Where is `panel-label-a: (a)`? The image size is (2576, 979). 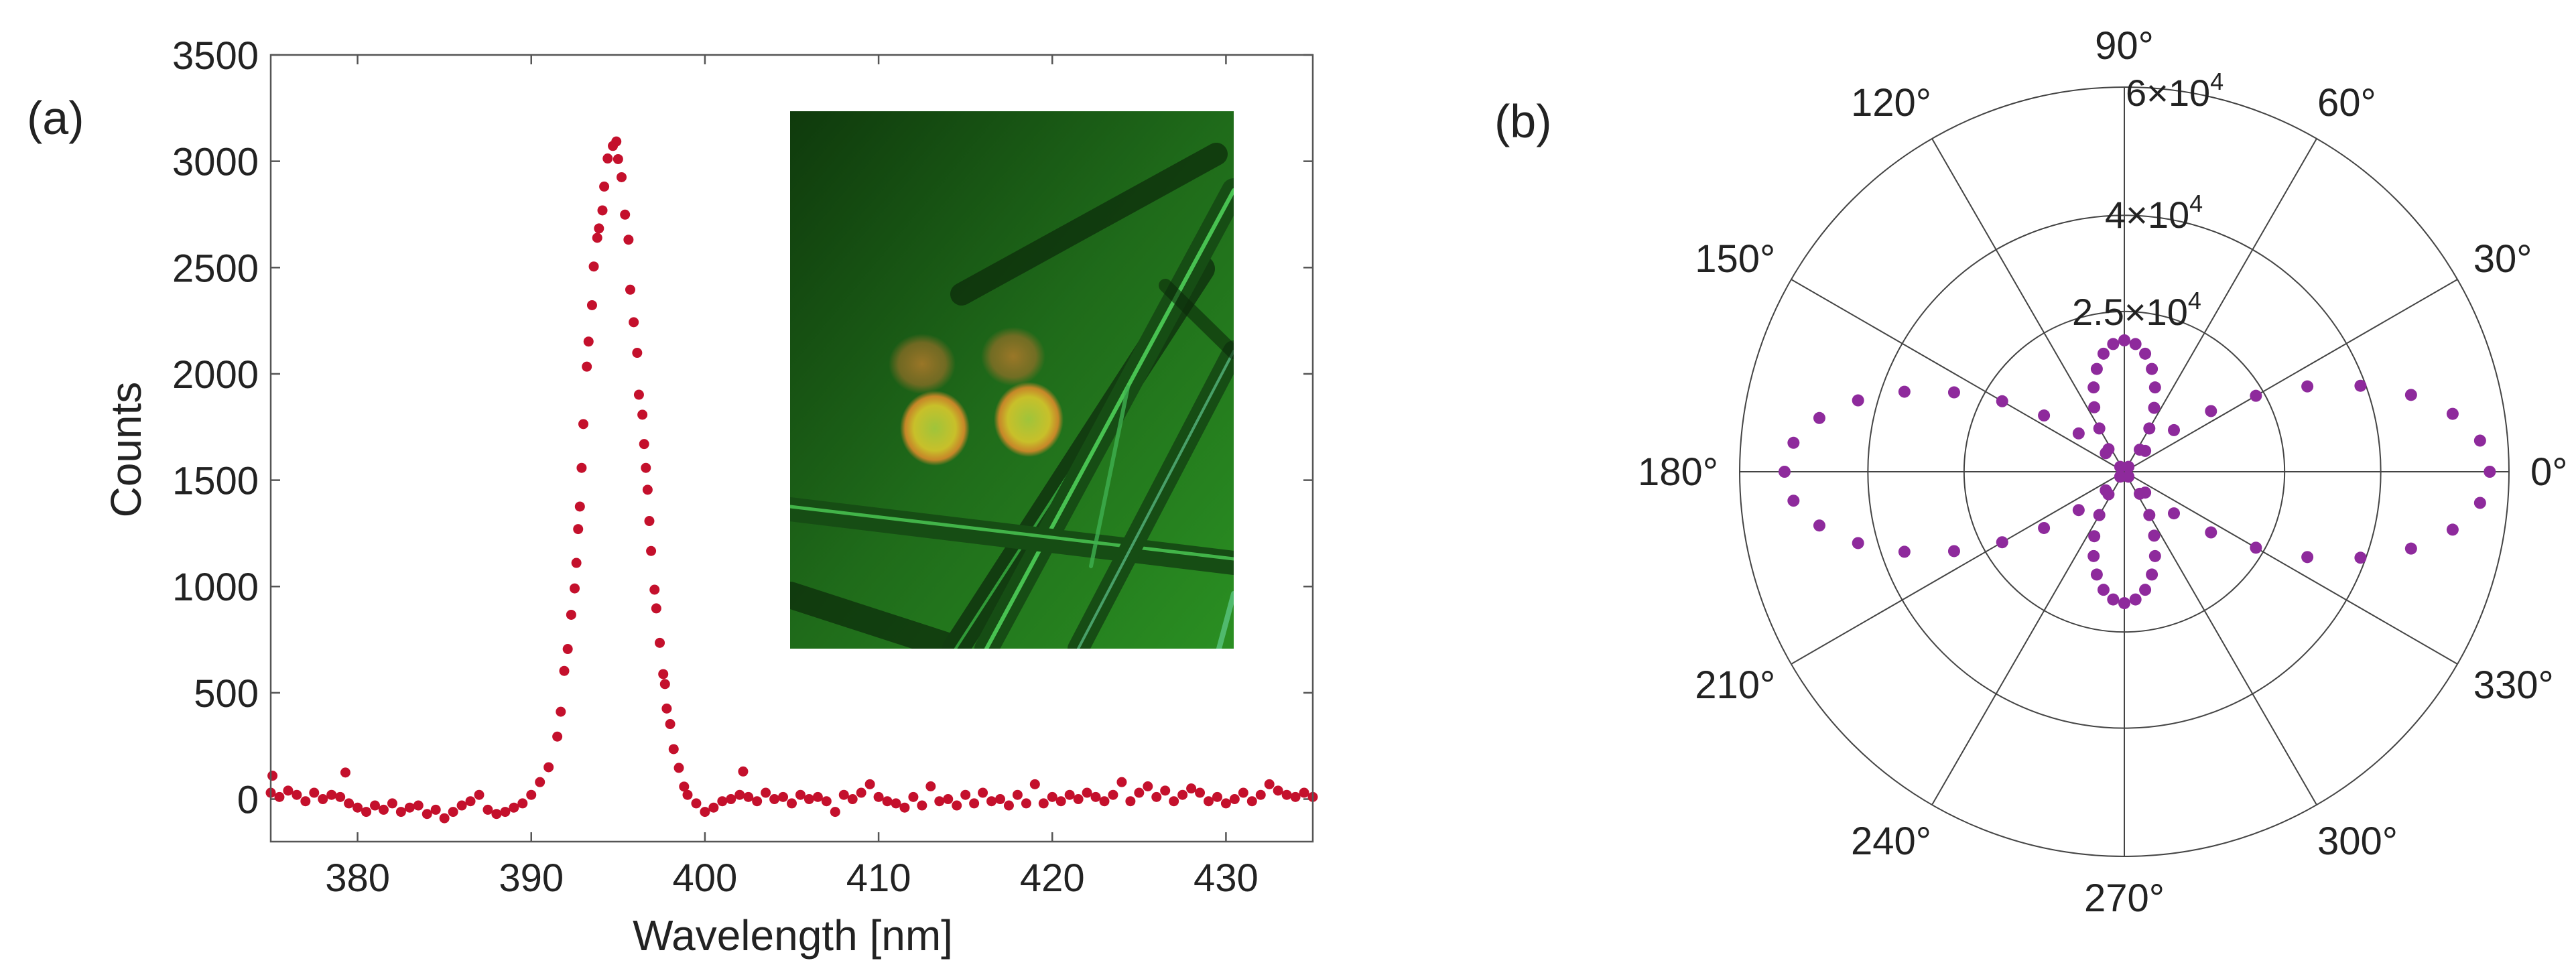
panel-label-a: (a) is located at coordinates (55, 118).